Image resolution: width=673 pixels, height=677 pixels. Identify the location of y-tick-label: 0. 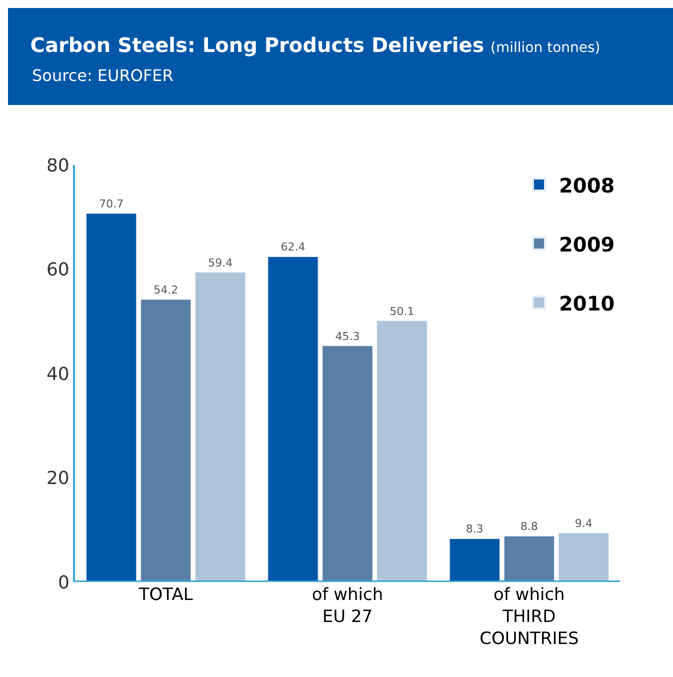
(64, 583).